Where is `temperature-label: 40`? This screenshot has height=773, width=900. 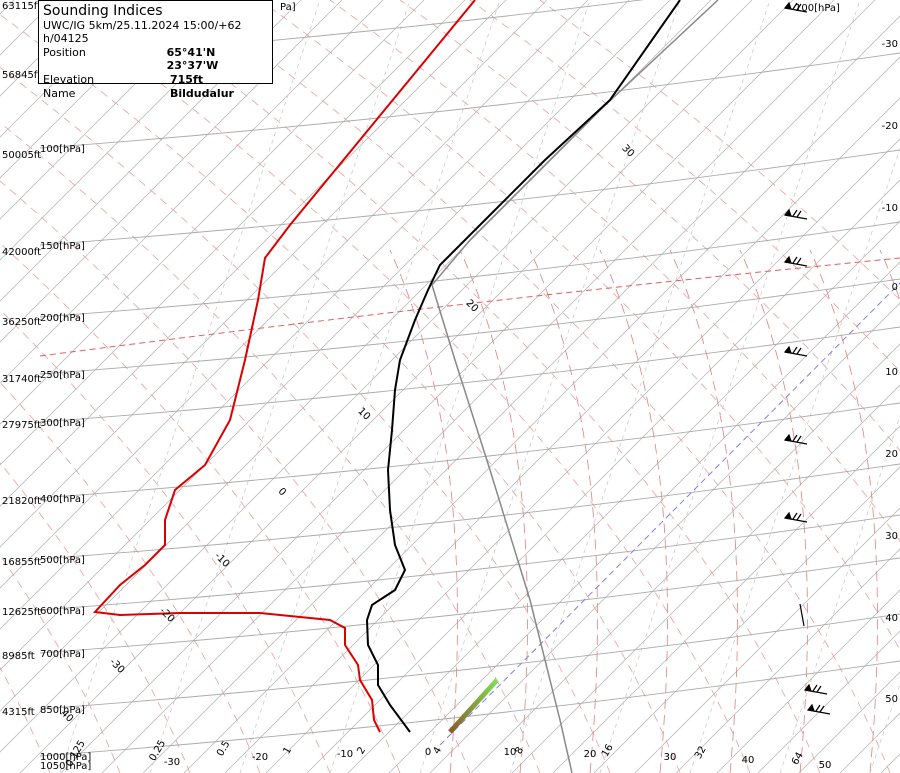
temperature-label: 40 is located at coordinates (891, 618).